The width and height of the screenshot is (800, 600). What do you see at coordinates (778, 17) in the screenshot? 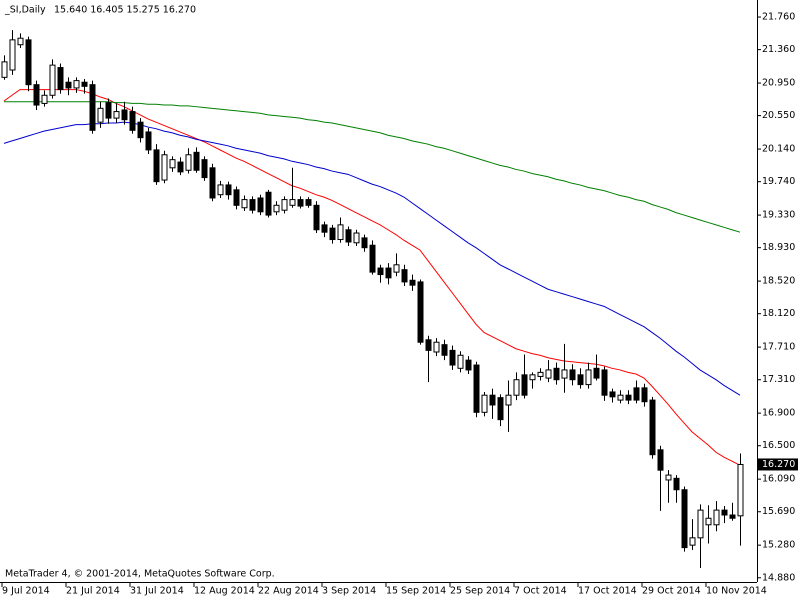
I see `y-tick-label: 21.760` at bounding box center [778, 17].